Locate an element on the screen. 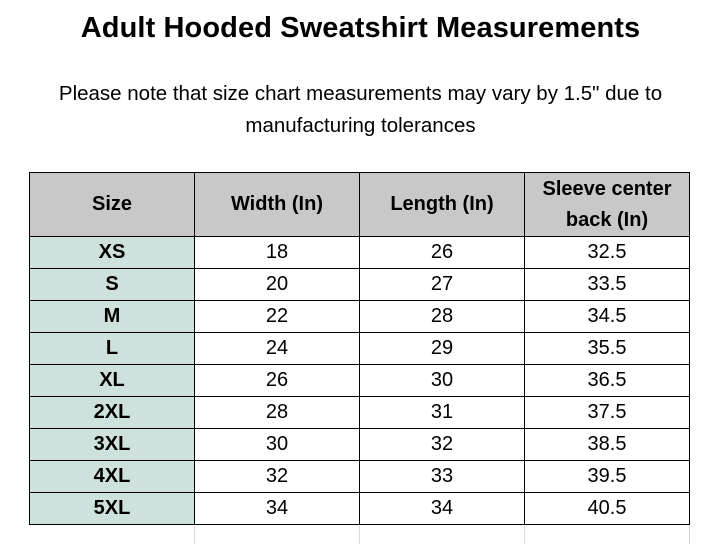  table-row: 2XL 28 31 37.5 is located at coordinates (359, 412).